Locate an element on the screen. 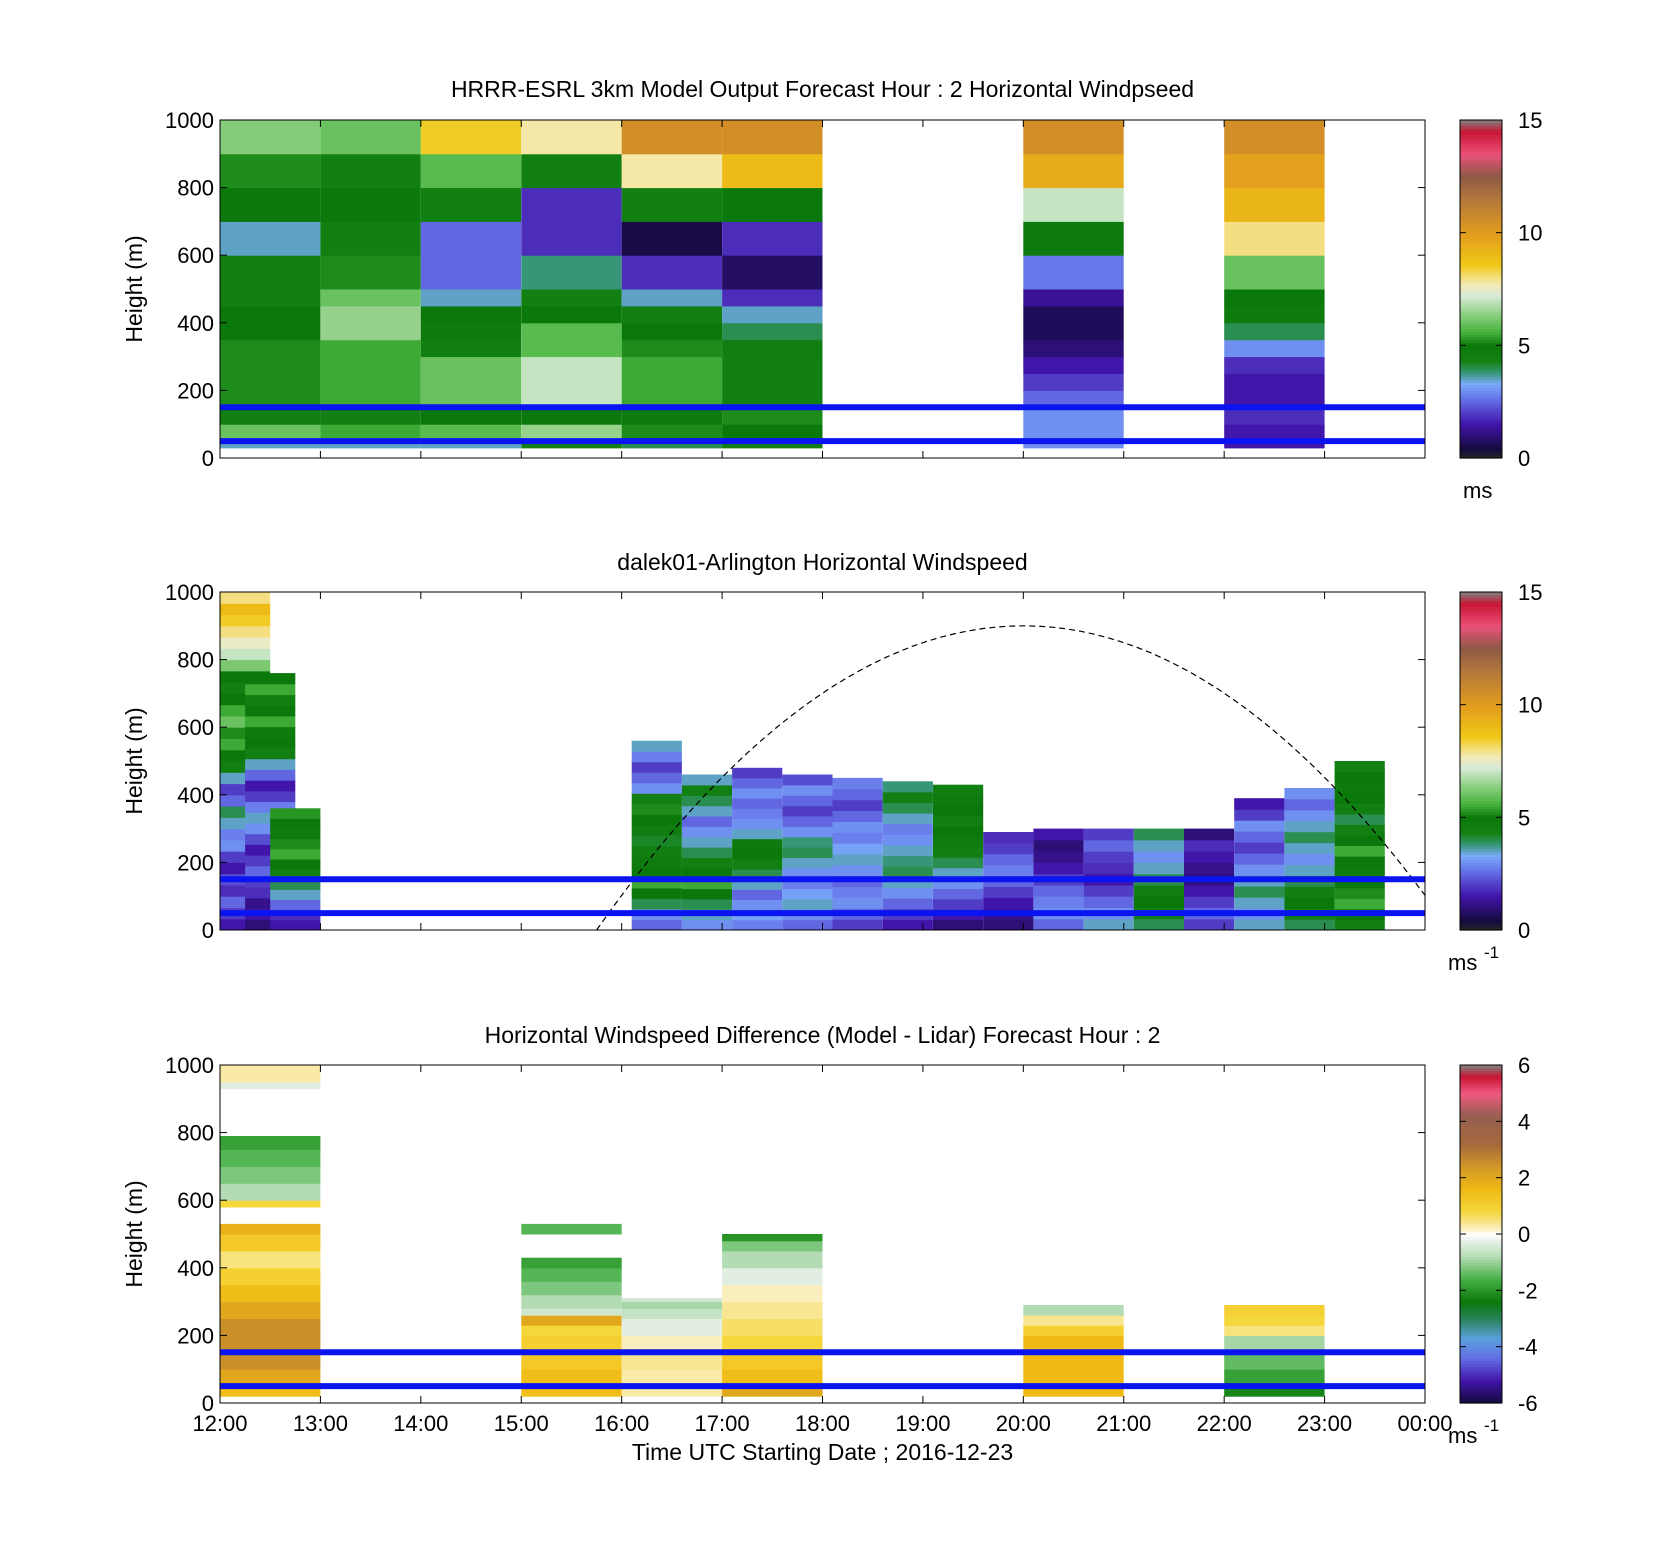  y-tick-label: 0 is located at coordinates (208, 1403).